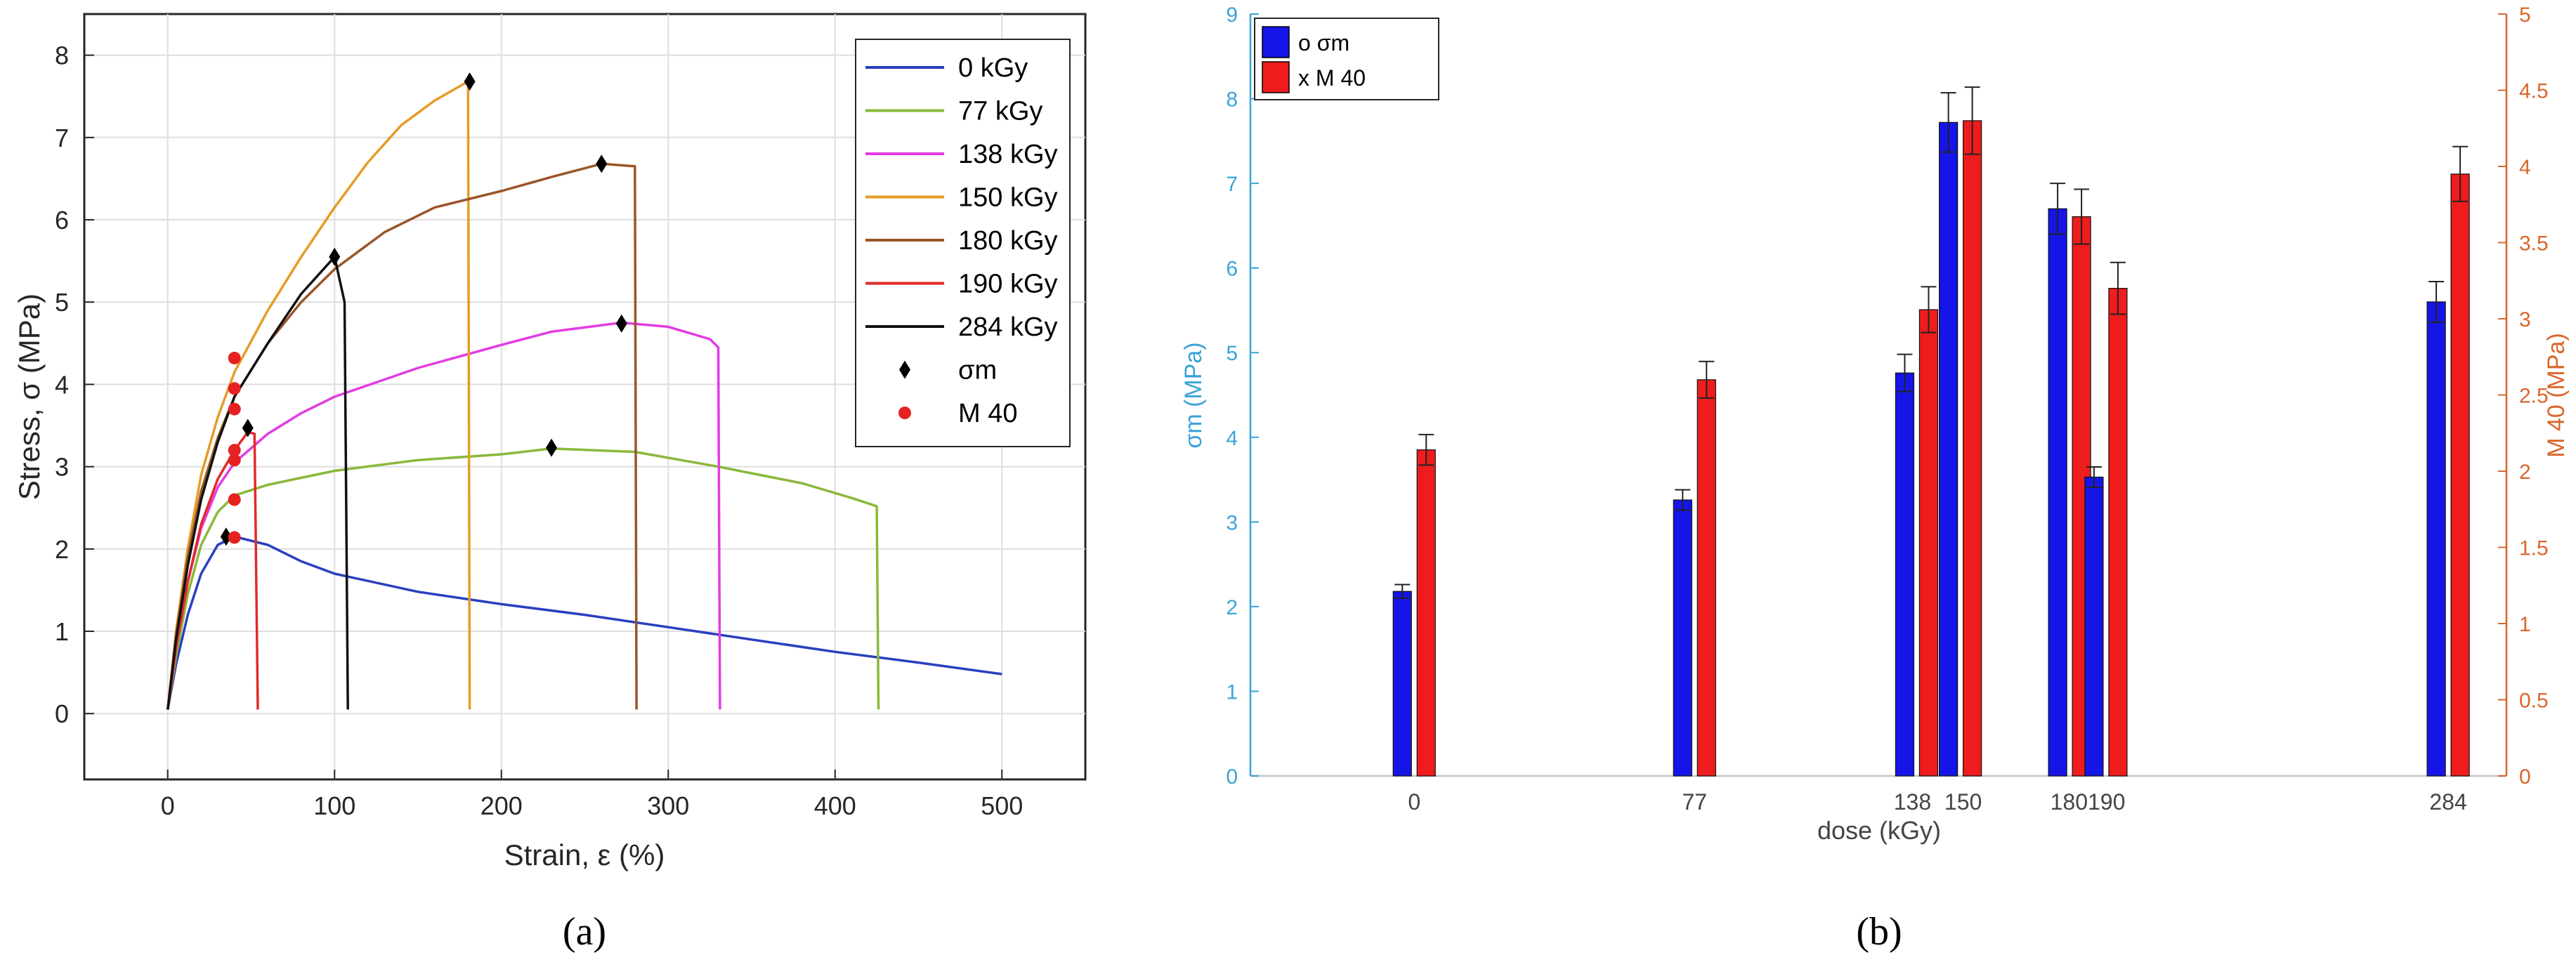 This screenshot has height=962, width=2576. What do you see at coordinates (62, 302) in the screenshot?
I see `panel-a-y-tick-label: 5` at bounding box center [62, 302].